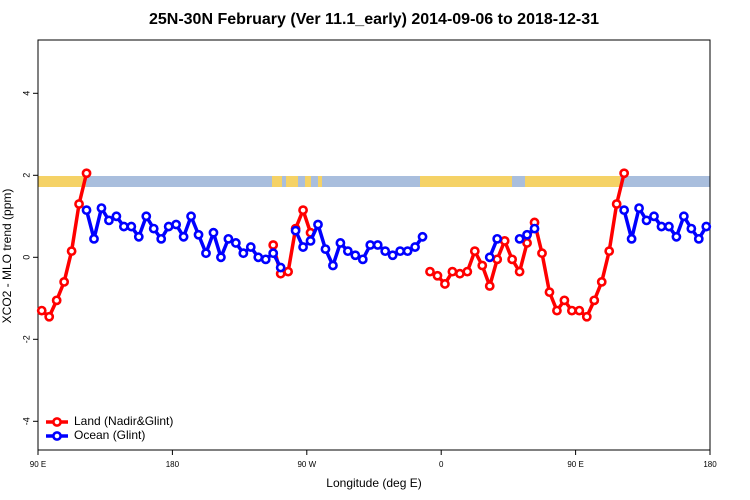 This screenshot has width=750, height=500. I want to click on y-tick-label: -4, so click(26, 421).